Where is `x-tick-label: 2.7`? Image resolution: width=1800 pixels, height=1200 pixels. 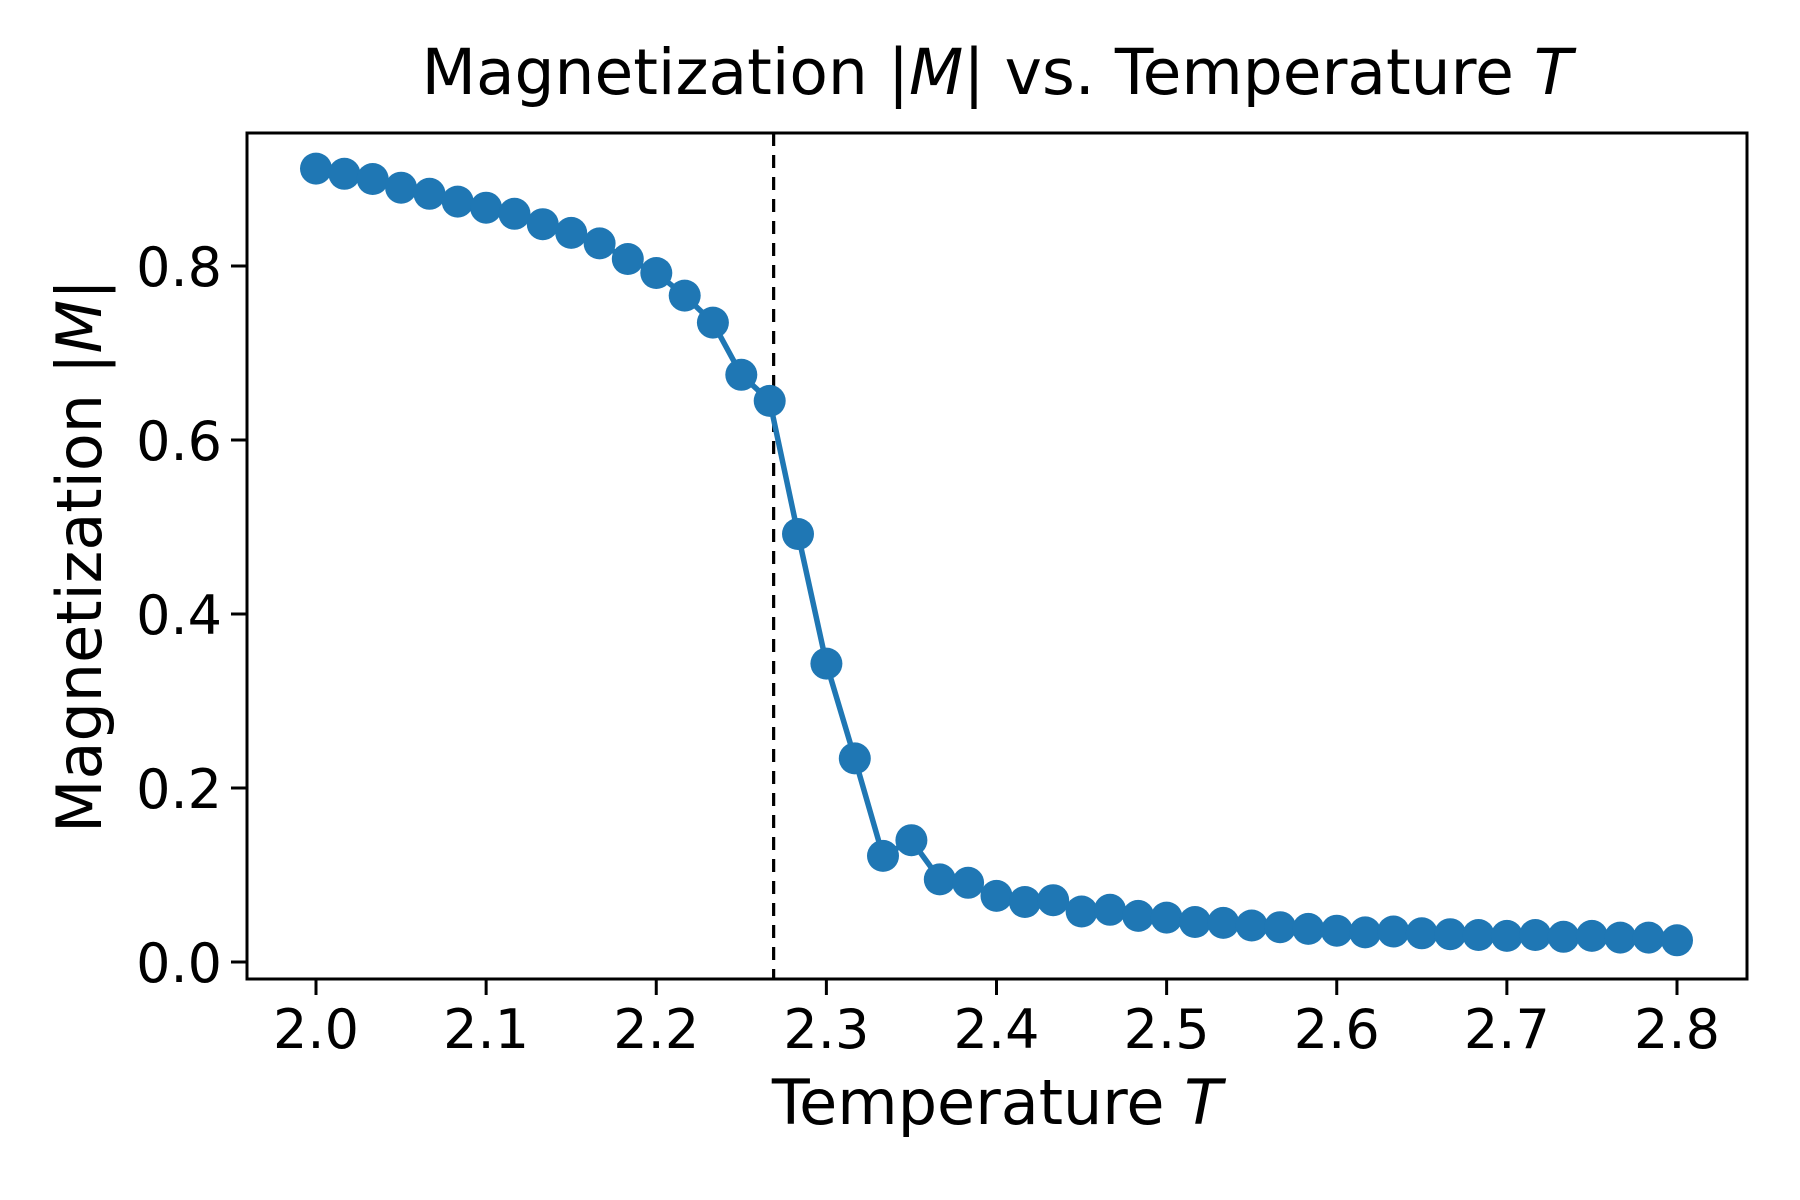
x-tick-label: 2.7 is located at coordinates (1507, 1029).